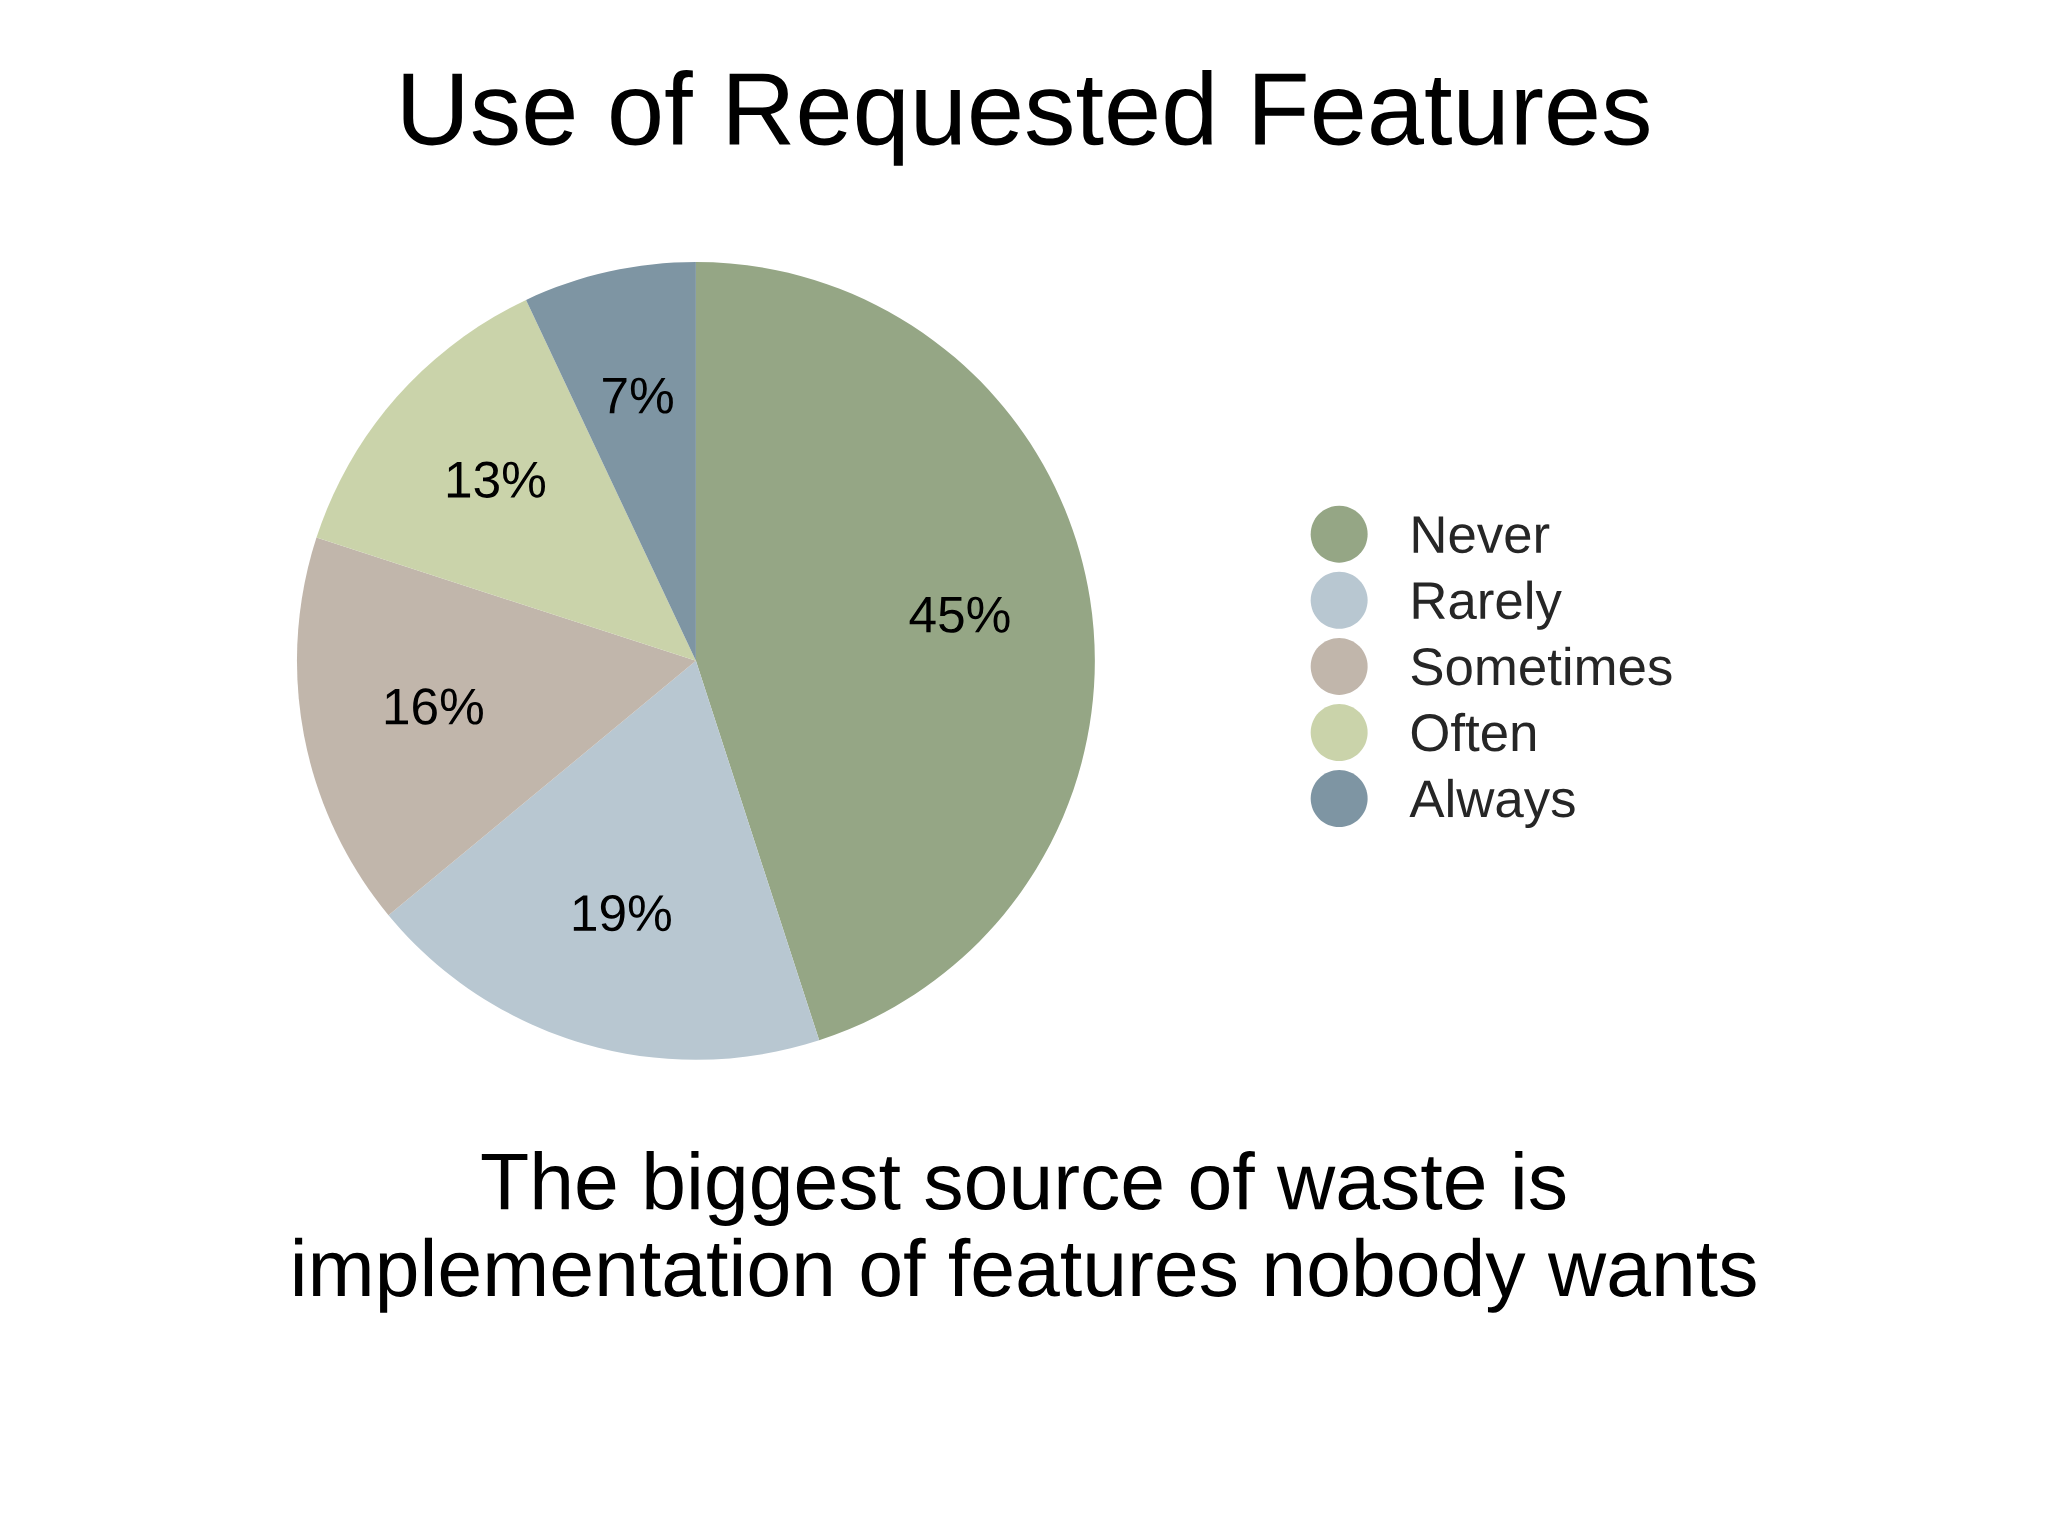 Image resolution: width=2048 pixels, height=1536 pixels. Describe the element at coordinates (1026, 117) in the screenshot. I see `chart-title: Use of Requested Features` at that location.